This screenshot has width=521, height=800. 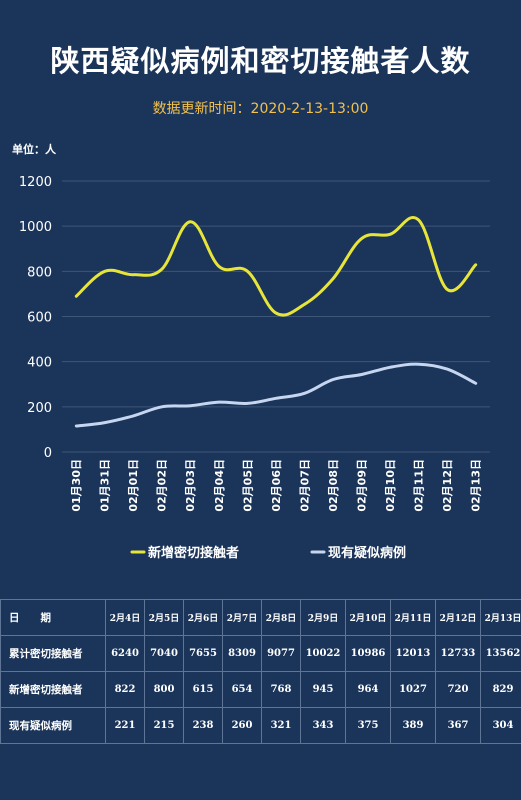 I want to click on table-cell: 964, so click(x=368, y=689).